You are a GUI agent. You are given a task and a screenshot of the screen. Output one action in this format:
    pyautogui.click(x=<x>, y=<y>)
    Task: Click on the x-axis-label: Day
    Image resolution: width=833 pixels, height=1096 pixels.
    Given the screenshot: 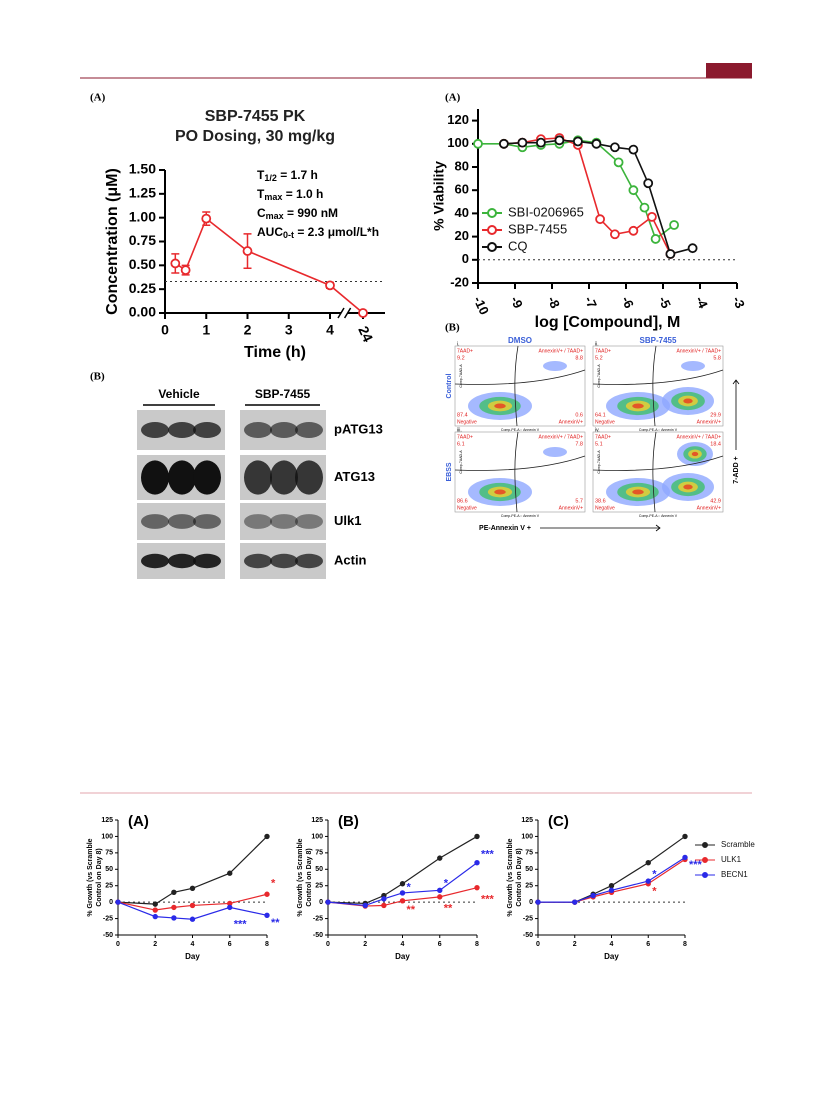 What is the action you would take?
    pyautogui.click(x=611, y=956)
    